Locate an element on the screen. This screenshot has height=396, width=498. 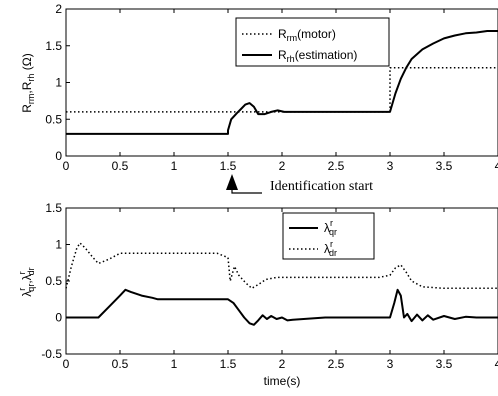
annotation-leader-line is located at coordinates (246, 191).